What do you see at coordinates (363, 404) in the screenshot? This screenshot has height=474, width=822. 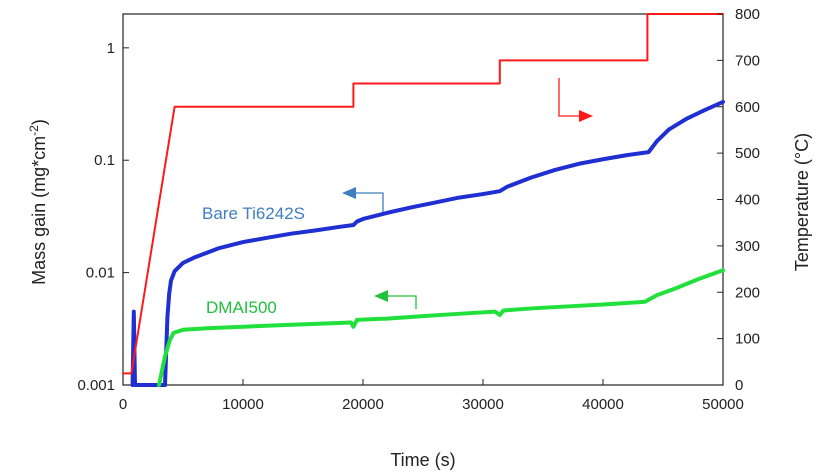 I see `x-tick-label: 20000` at bounding box center [363, 404].